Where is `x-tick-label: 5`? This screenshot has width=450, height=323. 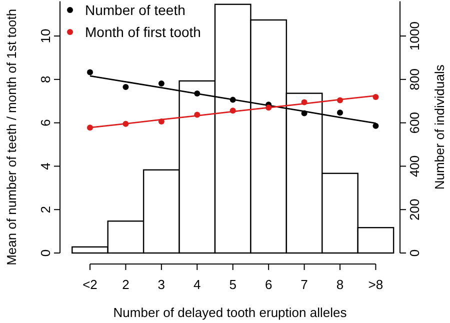
x-tick-label: 5 is located at coordinates (232, 284).